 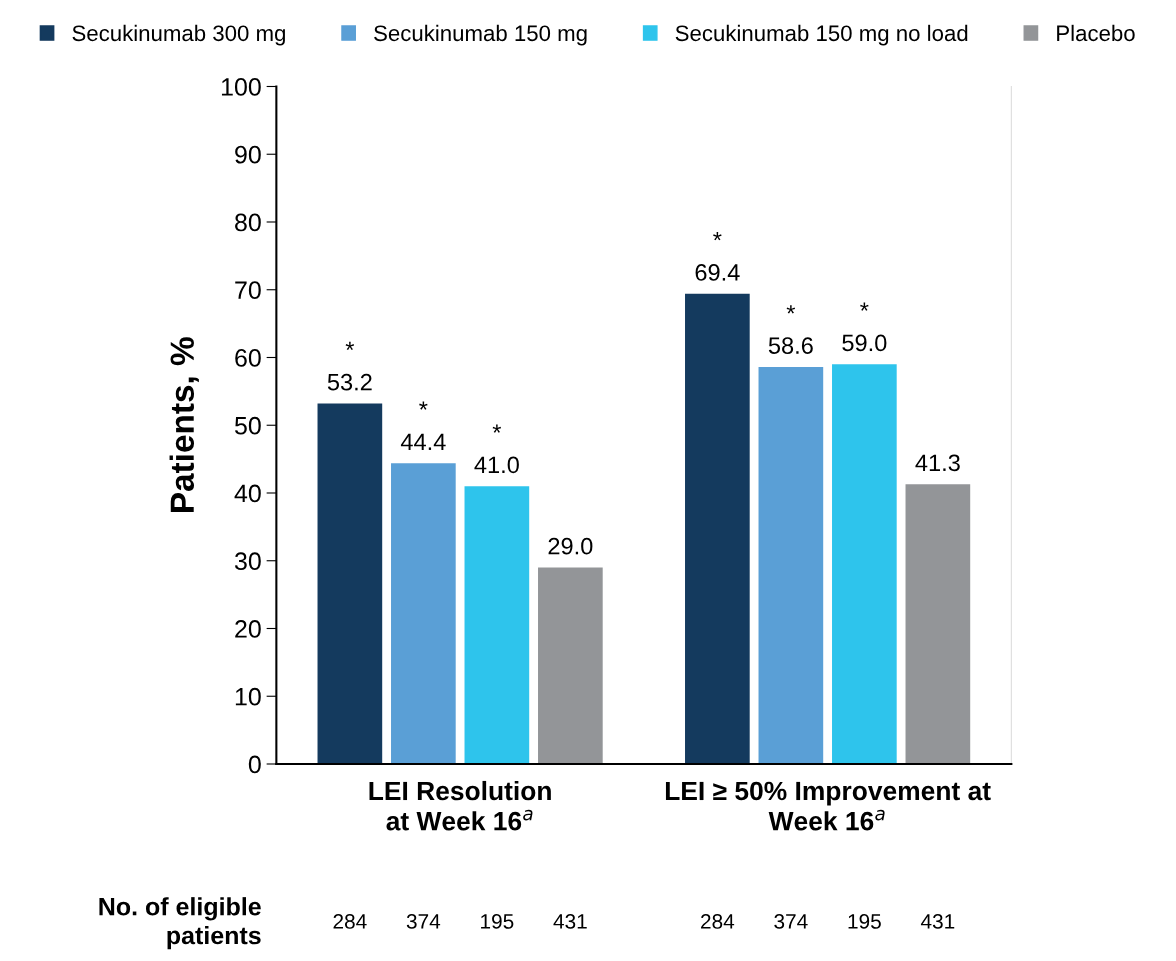 I want to click on y-tick-label: 0, so click(x=254, y=764).